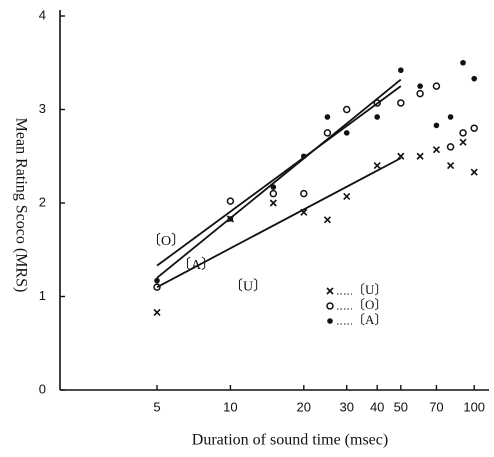  I want to click on fit-line-label: 〔U〕, so click(248, 286).